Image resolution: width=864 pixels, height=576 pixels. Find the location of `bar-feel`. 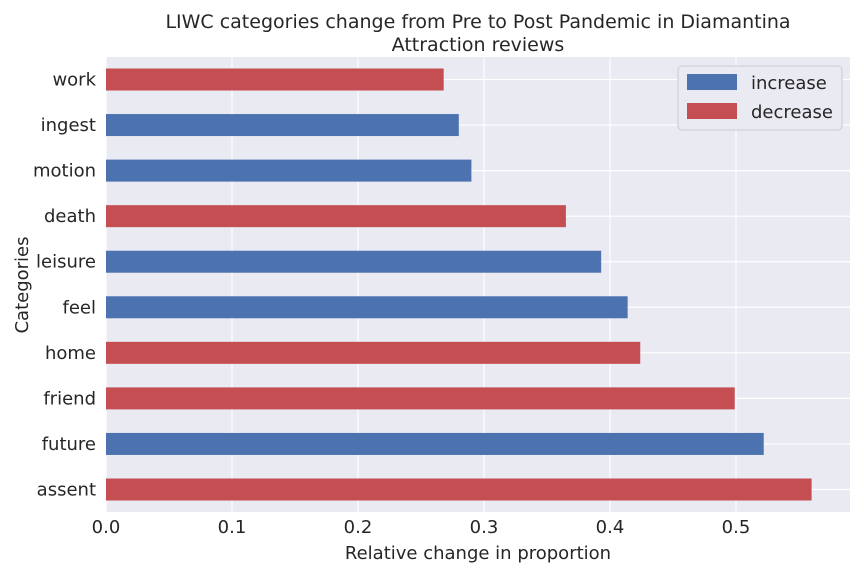

bar-feel is located at coordinates (367, 307).